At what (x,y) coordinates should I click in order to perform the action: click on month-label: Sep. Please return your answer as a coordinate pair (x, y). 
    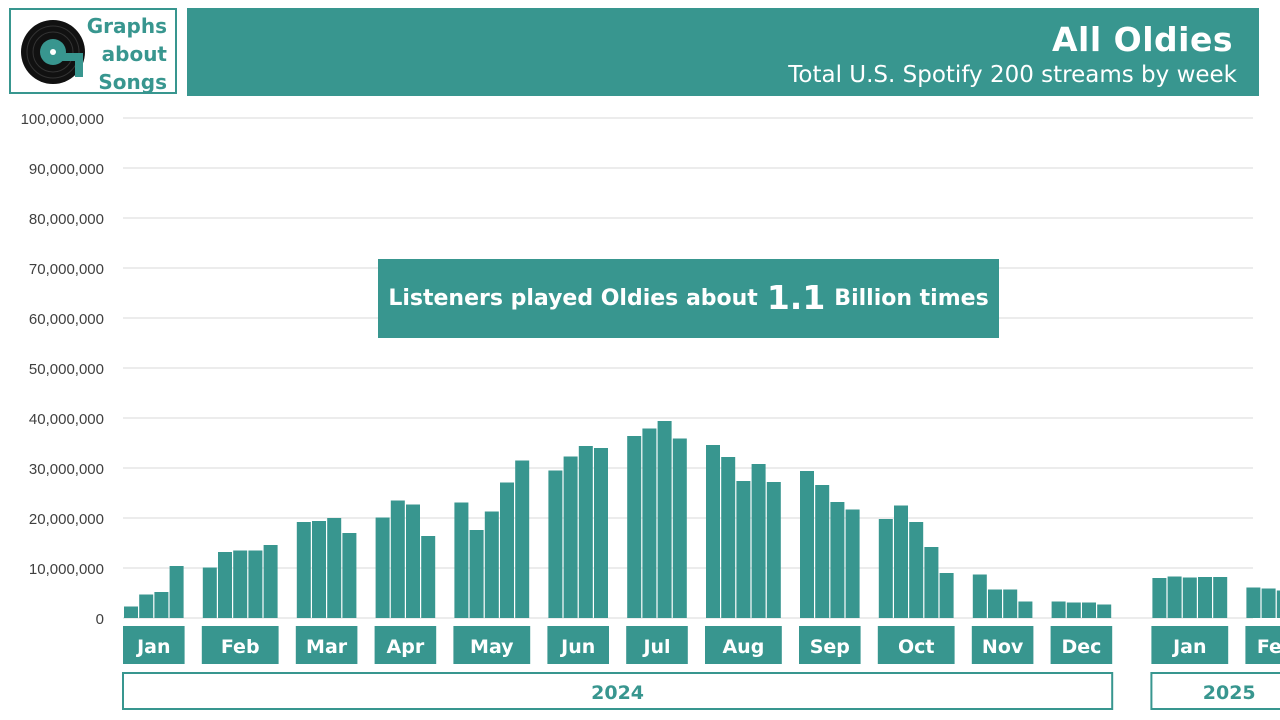
    Looking at the image, I should click on (830, 647).